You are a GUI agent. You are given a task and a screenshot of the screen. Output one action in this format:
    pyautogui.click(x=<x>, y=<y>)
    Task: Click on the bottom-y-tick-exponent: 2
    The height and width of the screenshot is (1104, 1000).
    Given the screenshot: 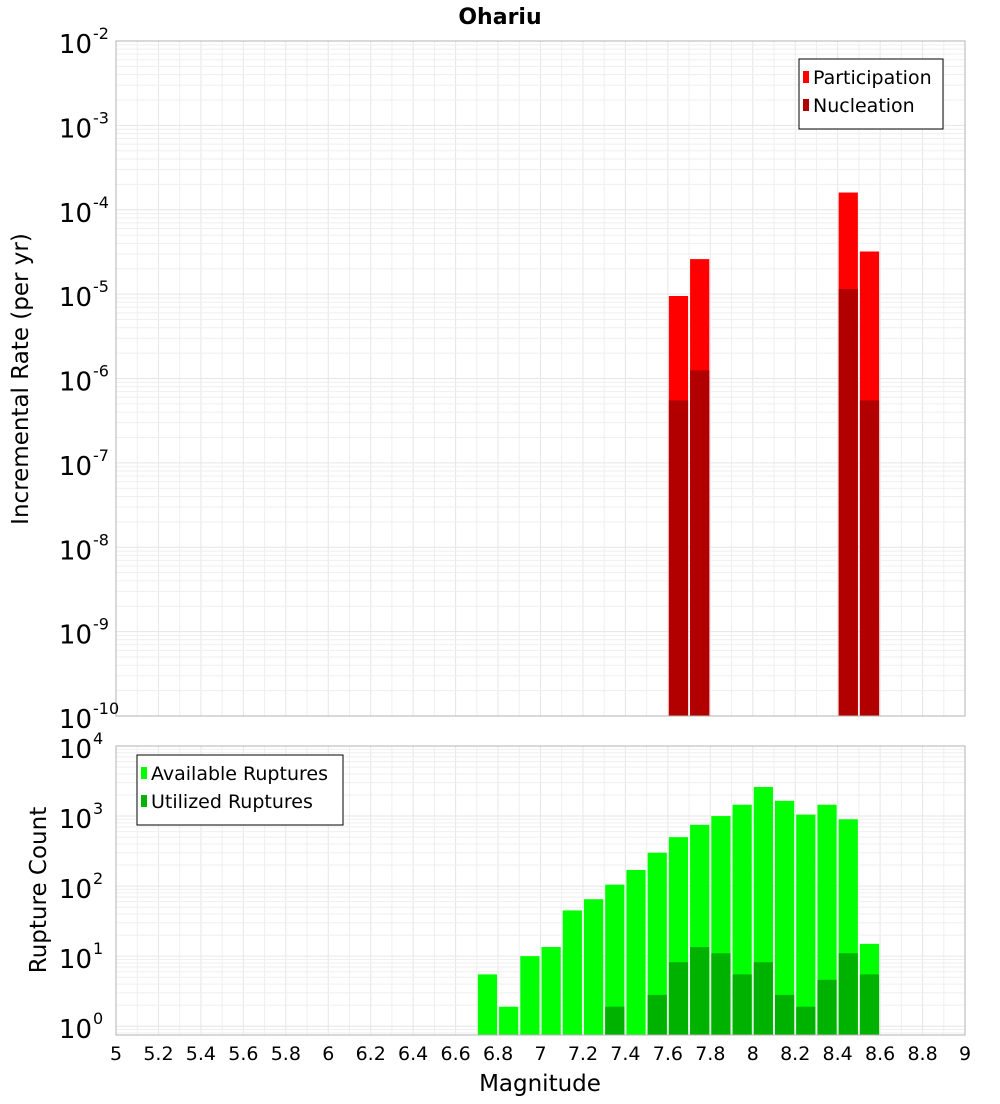 What is the action you would take?
    pyautogui.click(x=98, y=878)
    